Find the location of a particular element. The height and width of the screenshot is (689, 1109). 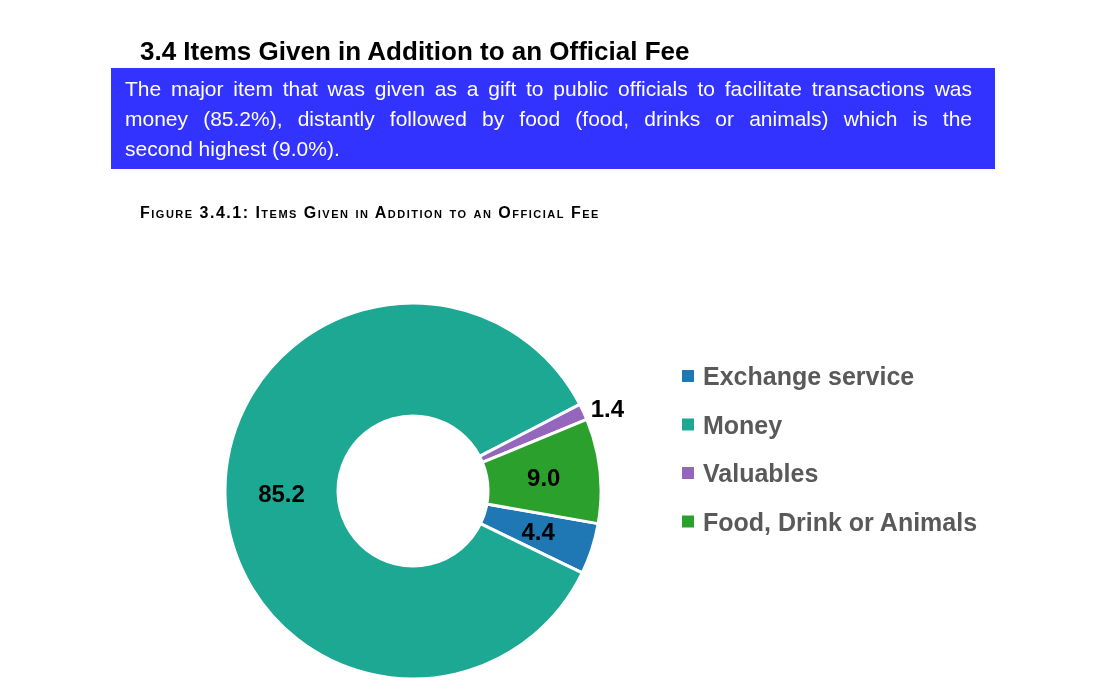

legend-label: Money is located at coordinates (743, 424).